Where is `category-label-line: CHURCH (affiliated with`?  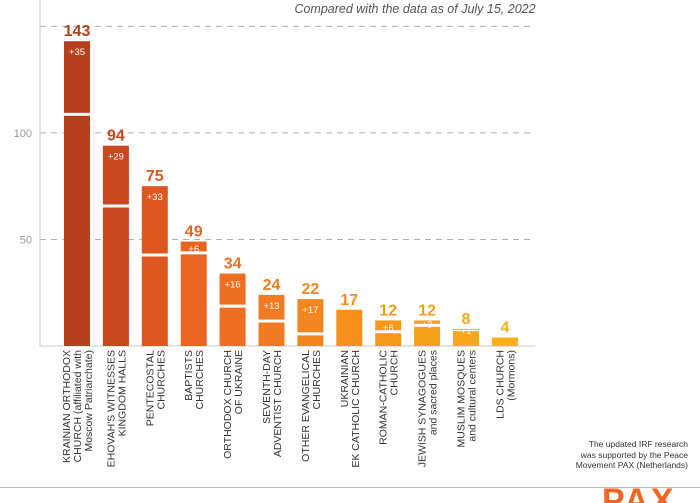
category-label-line: CHURCH (affiliated with is located at coordinates (78, 406).